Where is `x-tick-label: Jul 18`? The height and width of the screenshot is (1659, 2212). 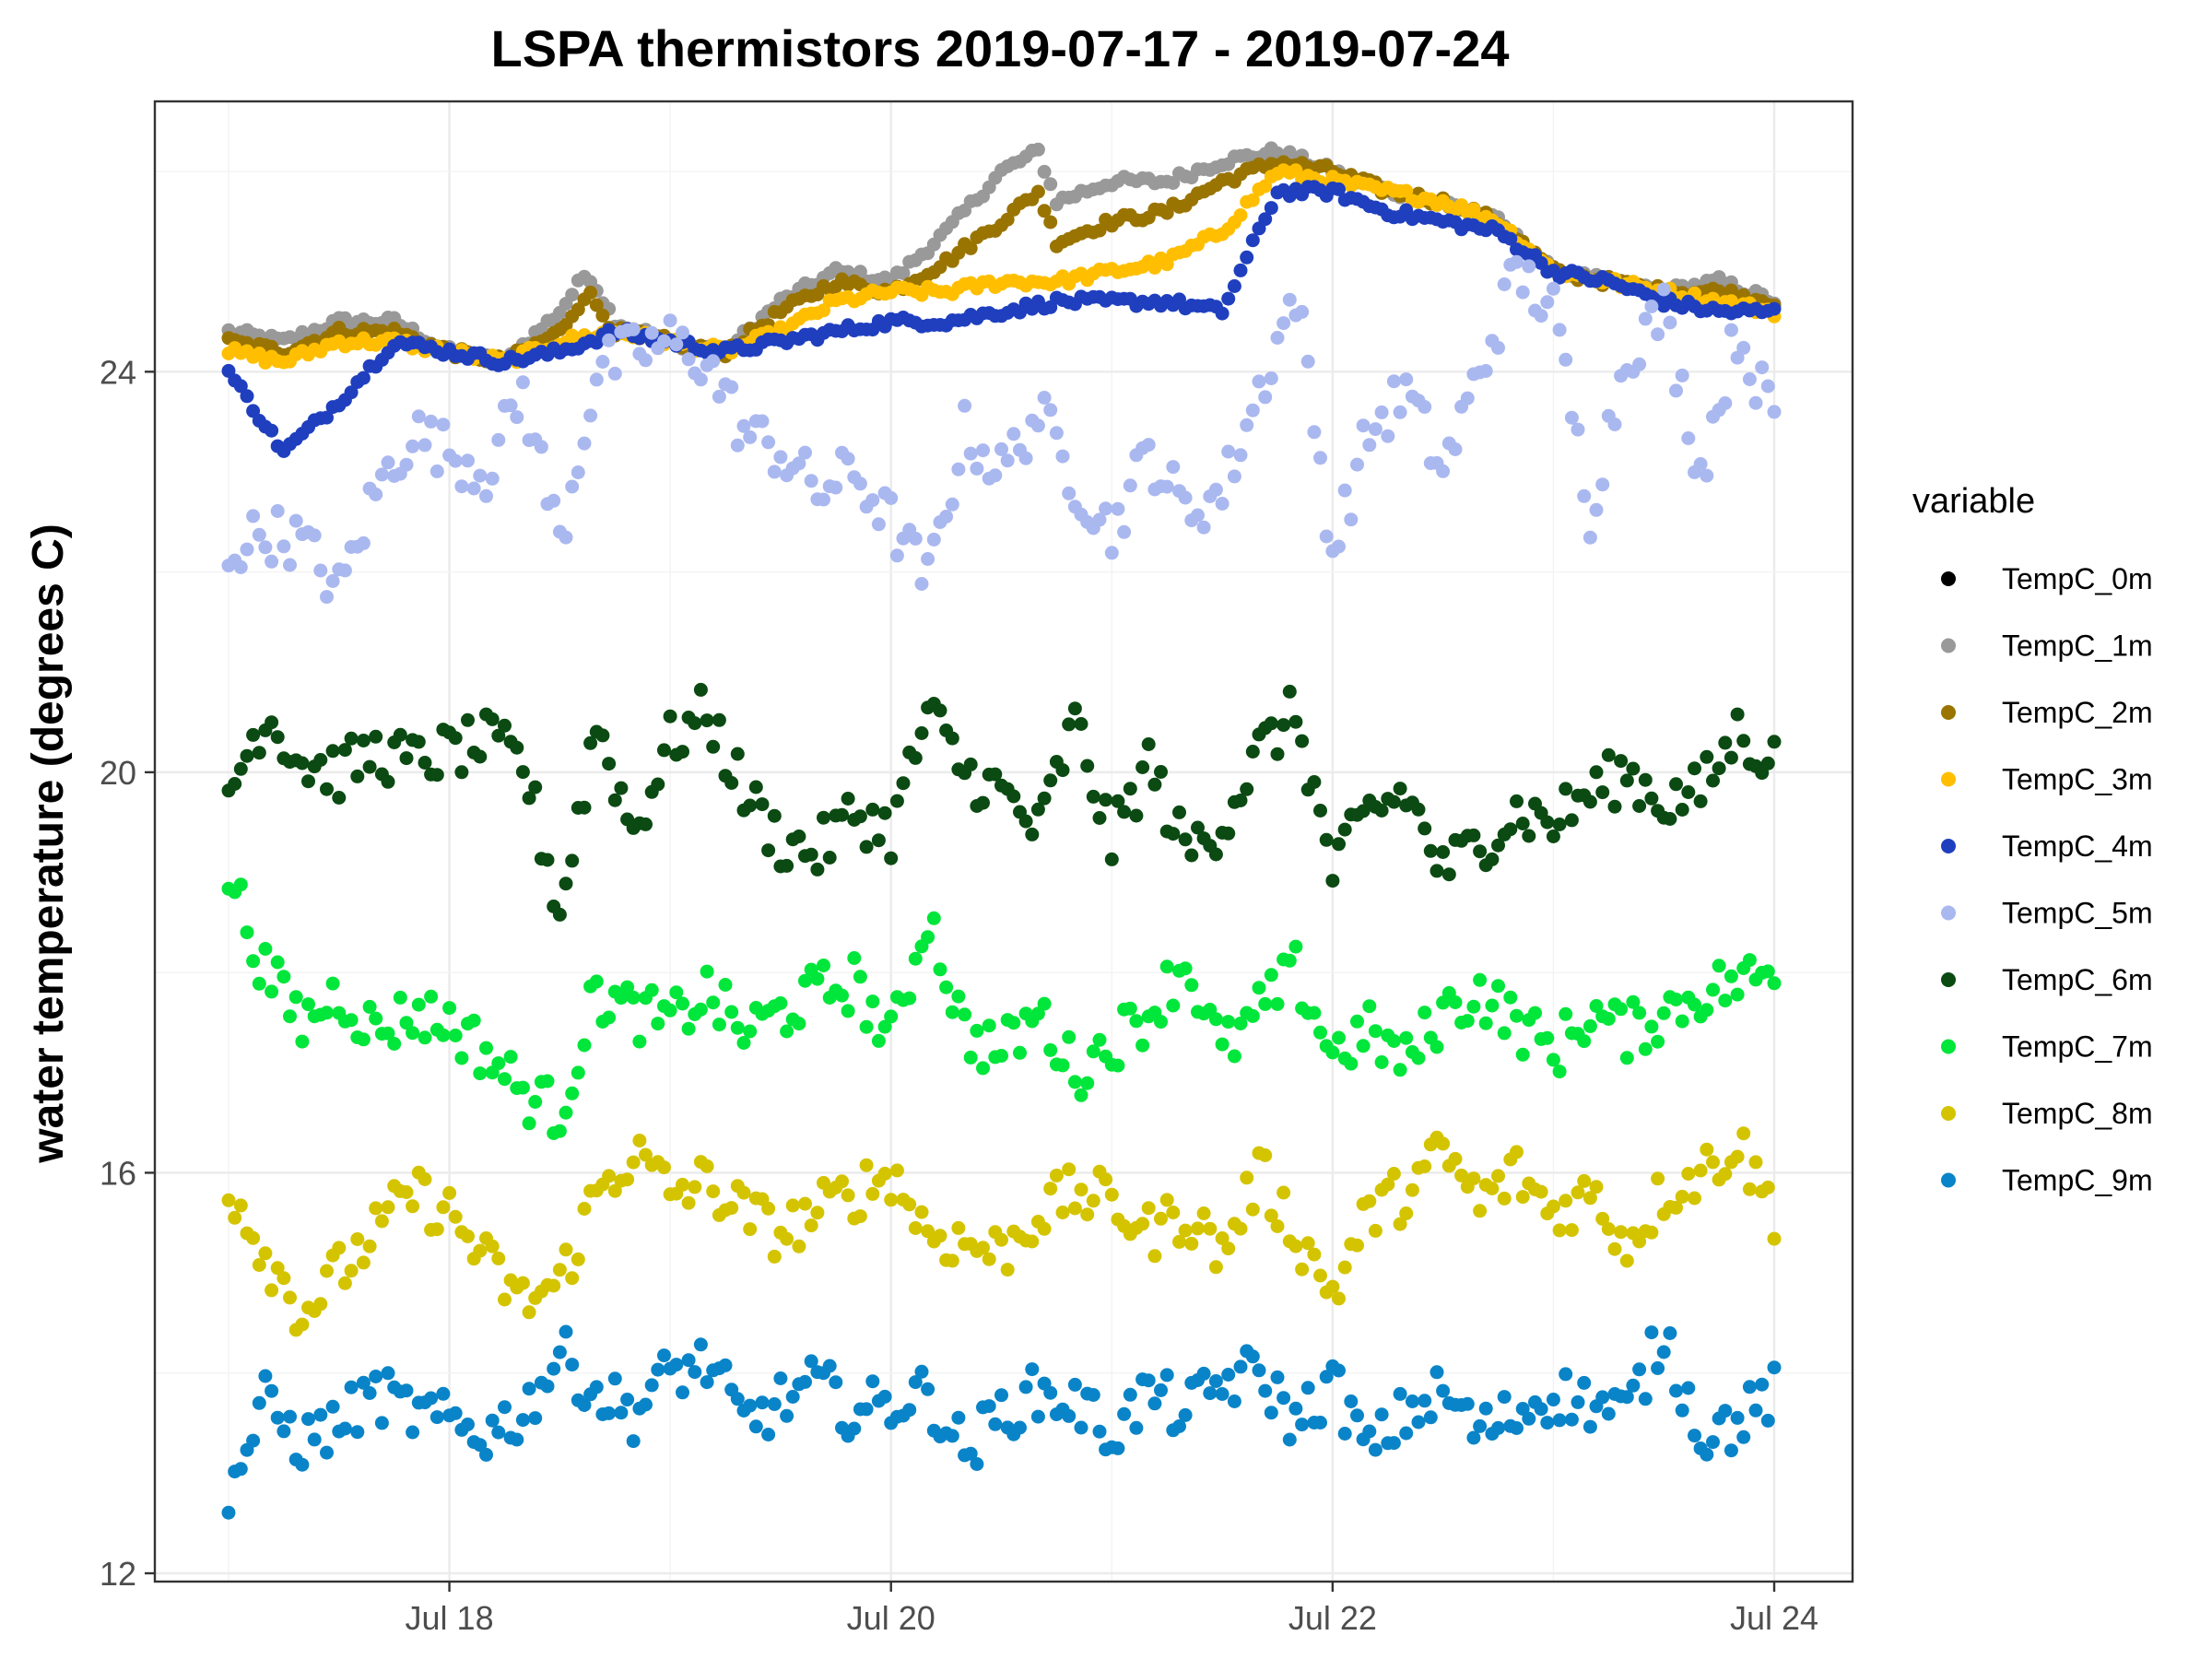 x-tick-label: Jul 18 is located at coordinates (450, 1618).